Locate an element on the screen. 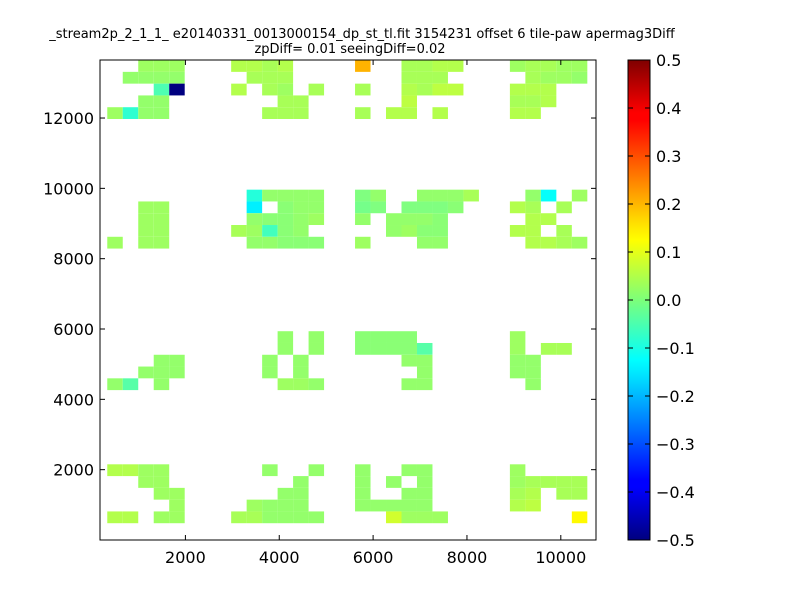  colorbar-tick-label: −0.5 is located at coordinates (675, 540).